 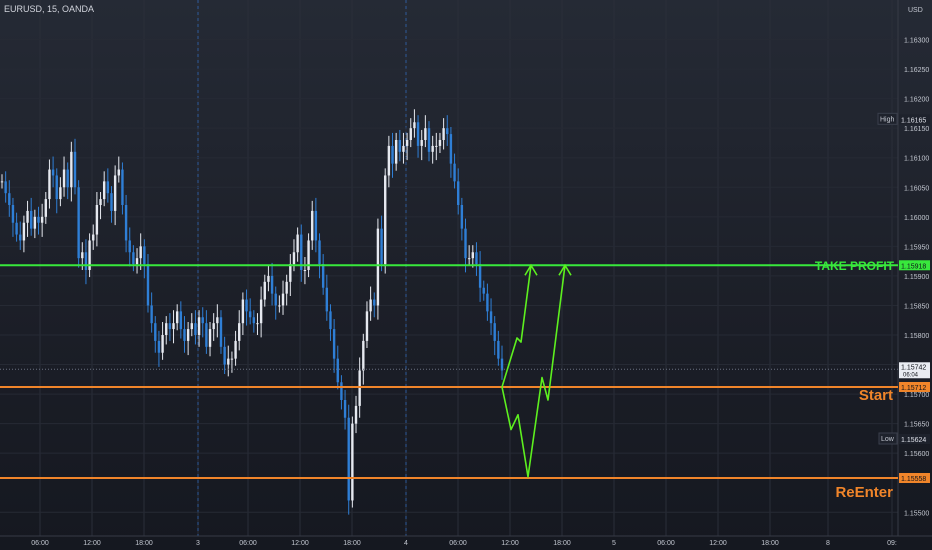 What do you see at coordinates (915, 10) in the screenshot?
I see `currency-label: USD` at bounding box center [915, 10].